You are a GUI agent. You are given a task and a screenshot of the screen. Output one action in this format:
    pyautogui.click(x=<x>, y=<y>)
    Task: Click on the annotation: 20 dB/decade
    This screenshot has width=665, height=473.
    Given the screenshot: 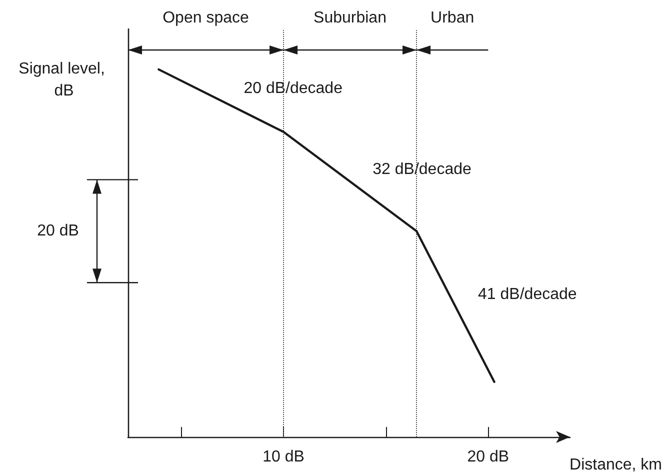 What is the action you would take?
    pyautogui.click(x=293, y=89)
    